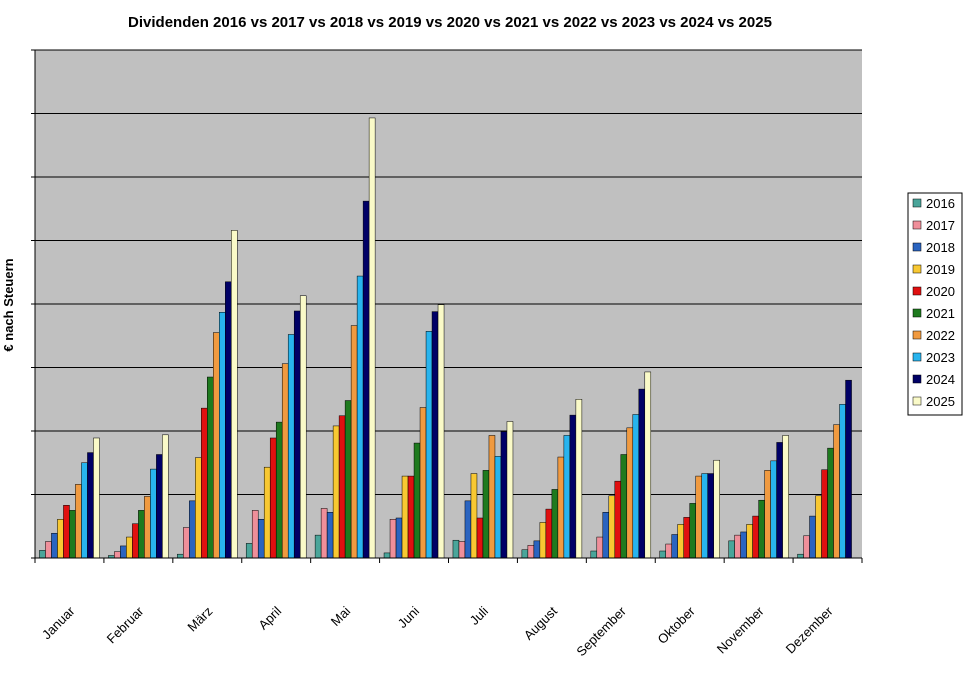 This screenshot has width=967, height=682. I want to click on x-tick-label: März, so click(199, 619).